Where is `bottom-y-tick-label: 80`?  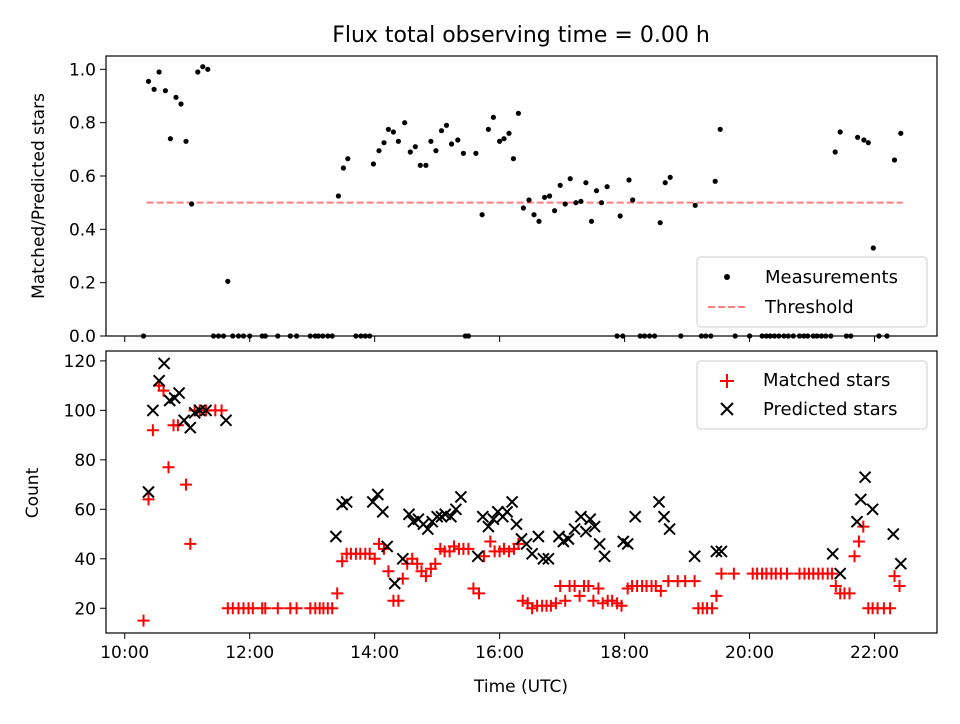
bottom-y-tick-label: 80 is located at coordinates (85, 461).